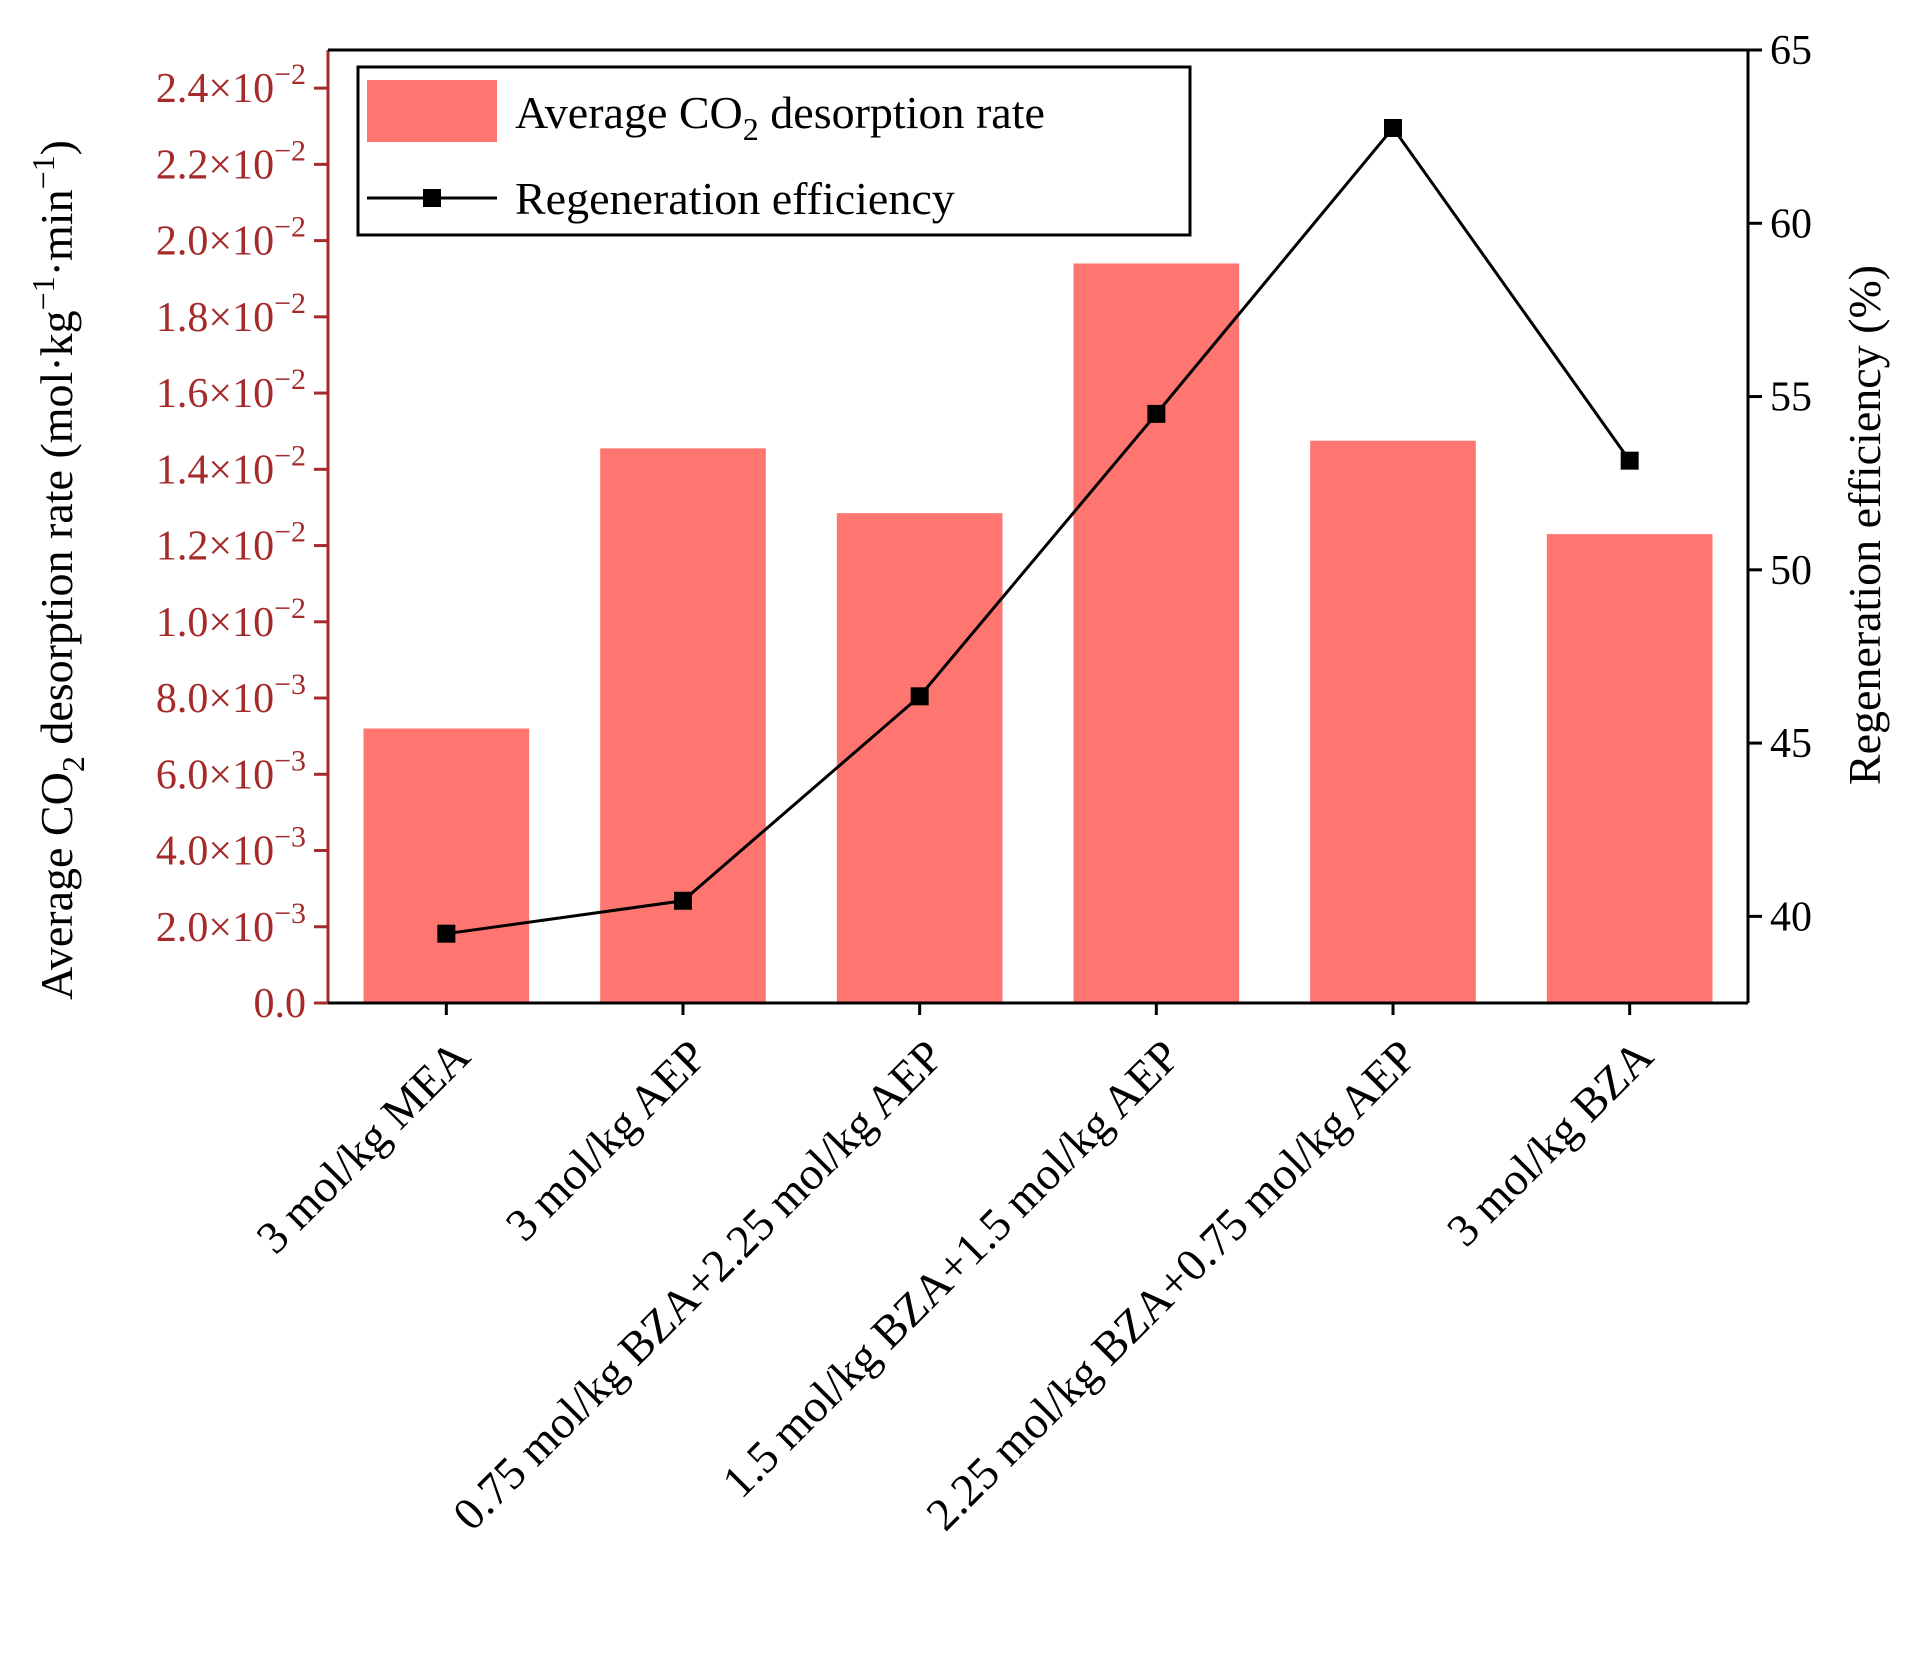 The width and height of the screenshot is (1916, 1669). I want to click on x-category-label-3: 1.5 mol/kg BZA+1.5 mol/kg AEP, so click(950, 1268).